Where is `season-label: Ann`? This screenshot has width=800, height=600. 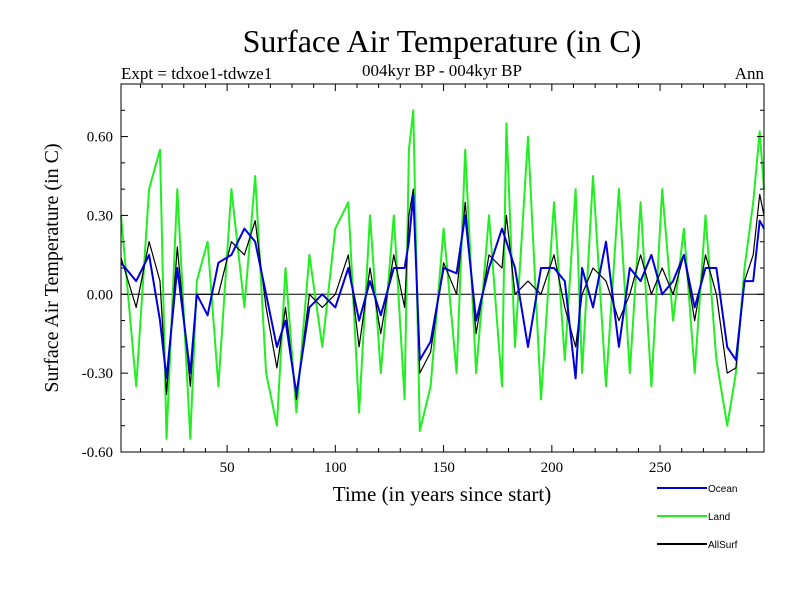 season-label: Ann is located at coordinates (750, 73).